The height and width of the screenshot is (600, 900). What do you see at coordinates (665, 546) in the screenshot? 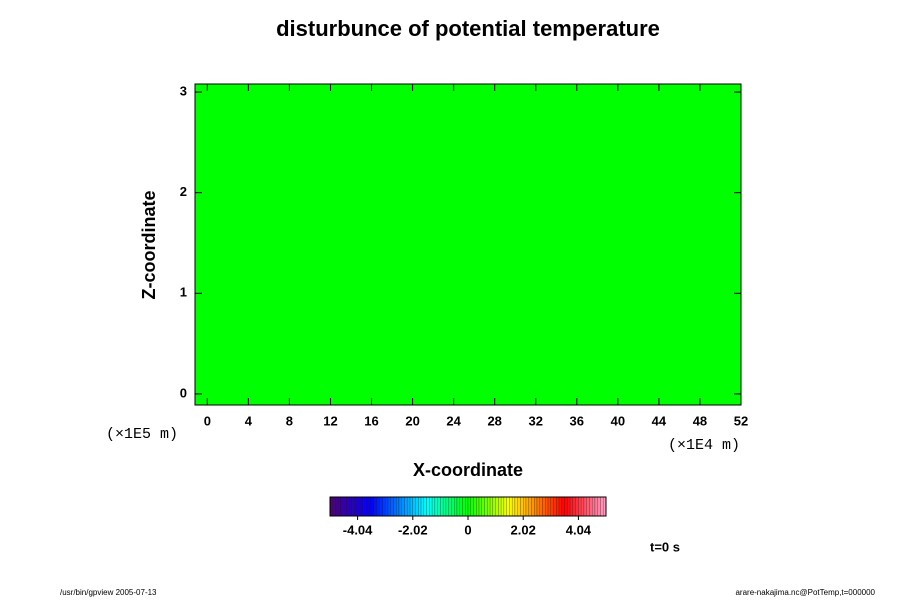
I see `time-label: t=0 s` at bounding box center [665, 546].